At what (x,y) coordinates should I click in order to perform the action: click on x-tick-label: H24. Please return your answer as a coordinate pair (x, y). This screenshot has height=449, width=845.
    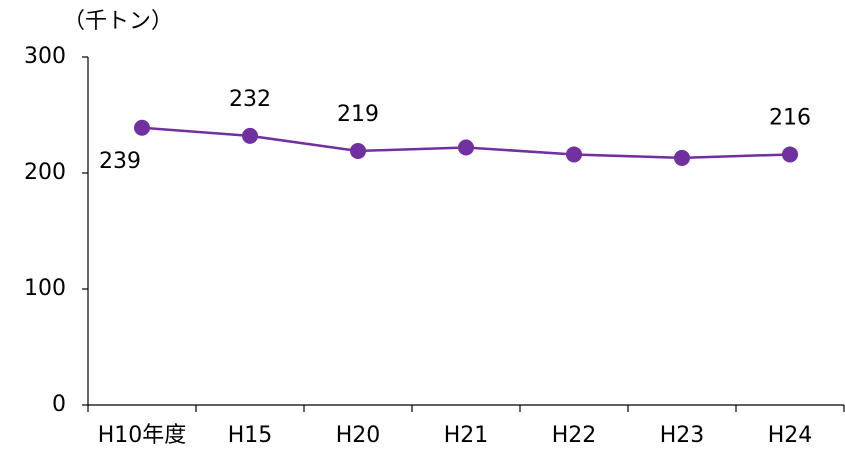
    Looking at the image, I should click on (790, 435).